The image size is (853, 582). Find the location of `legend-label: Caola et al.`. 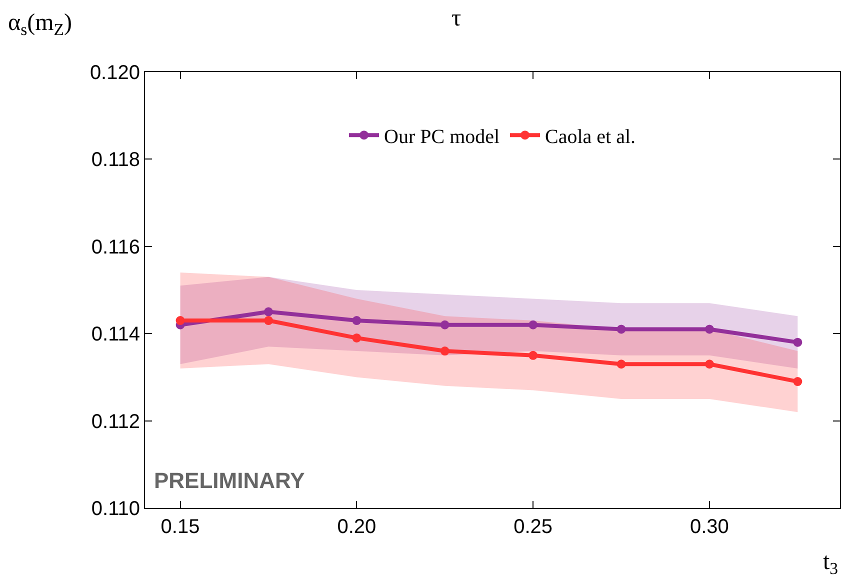

legend-label: Caola et al. is located at coordinates (590, 137).